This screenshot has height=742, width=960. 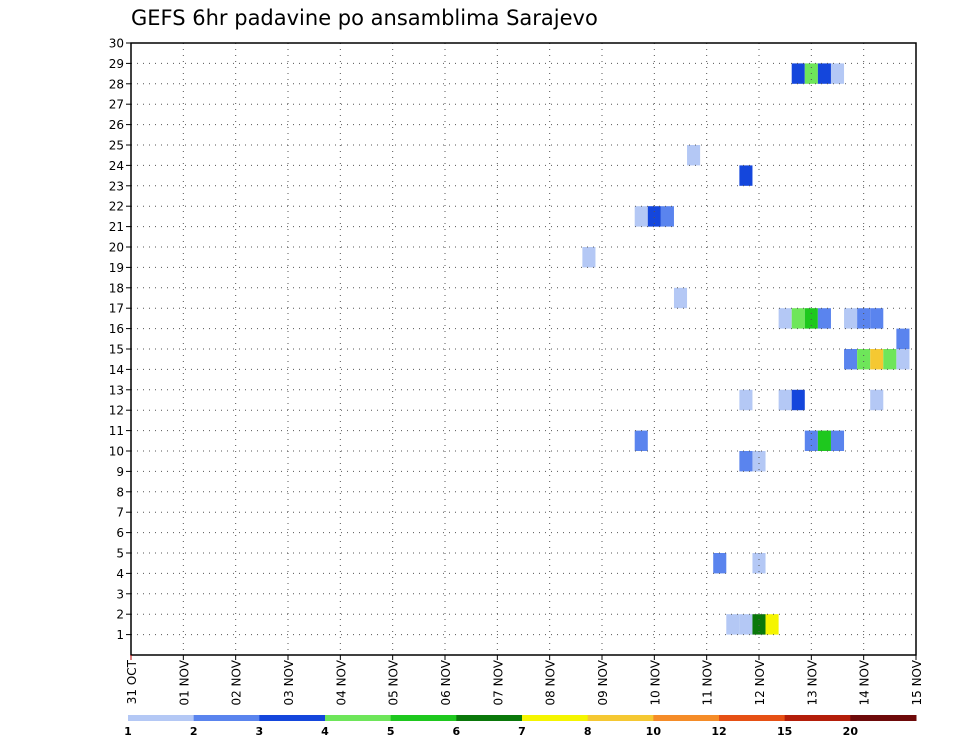 What do you see at coordinates (116, 227) in the screenshot?
I see `y-tick-label: 21` at bounding box center [116, 227].